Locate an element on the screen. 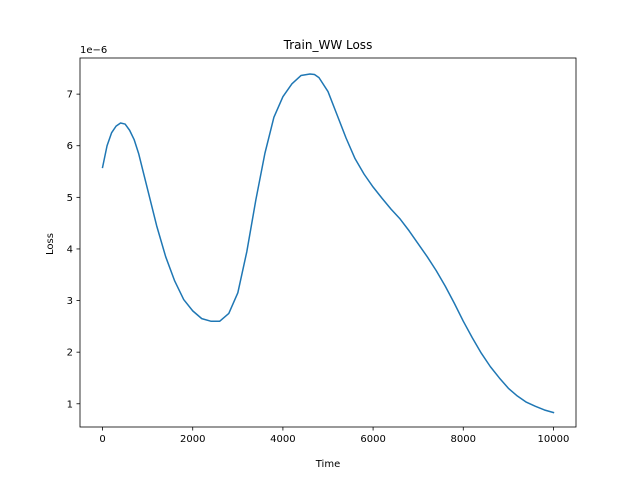  x-tick-label: 2000 is located at coordinates (192, 439).